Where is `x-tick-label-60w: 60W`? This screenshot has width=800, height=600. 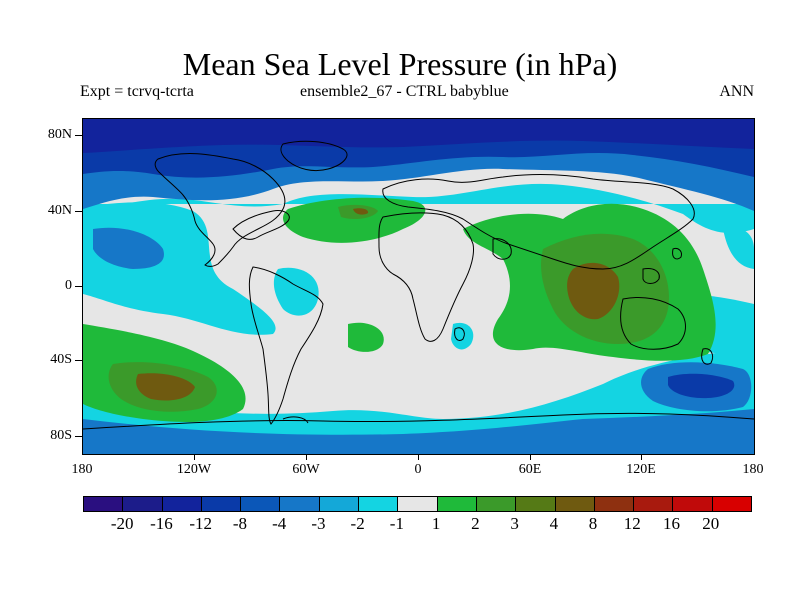
x-tick-label-60w: 60W is located at coordinates (306, 469).